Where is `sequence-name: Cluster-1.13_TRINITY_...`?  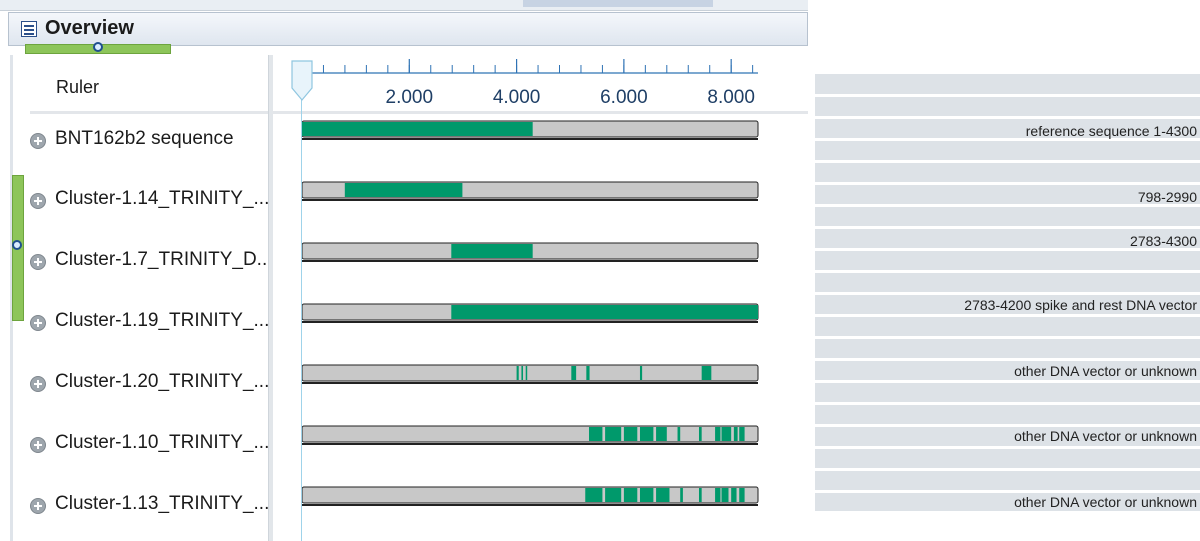
sequence-name: Cluster-1.13_TRINITY_... is located at coordinates (162, 503).